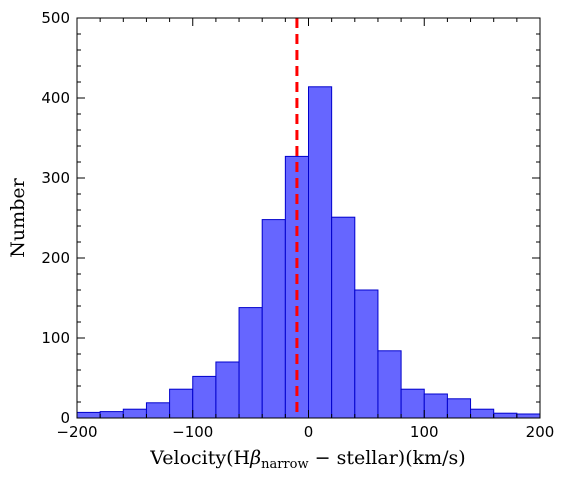 The height and width of the screenshot is (479, 567). Describe the element at coordinates (192, 432) in the screenshot. I see `x-tick-label: −100` at that location.